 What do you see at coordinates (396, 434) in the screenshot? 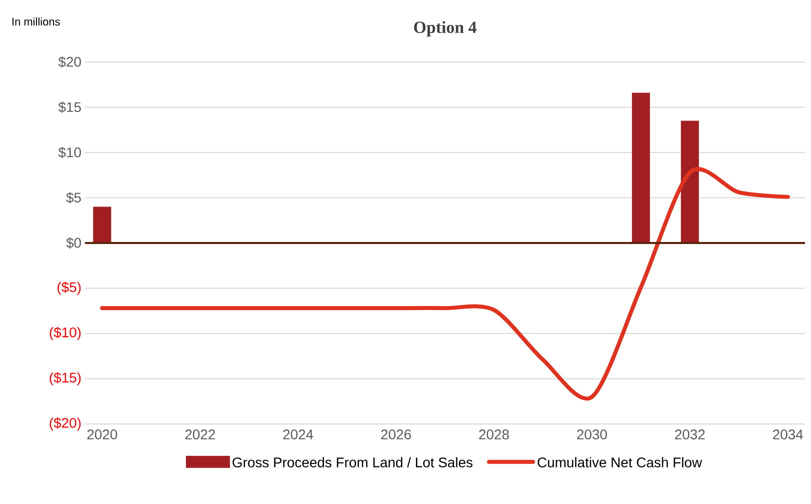
I see `x-tick-label: 2026` at bounding box center [396, 434].